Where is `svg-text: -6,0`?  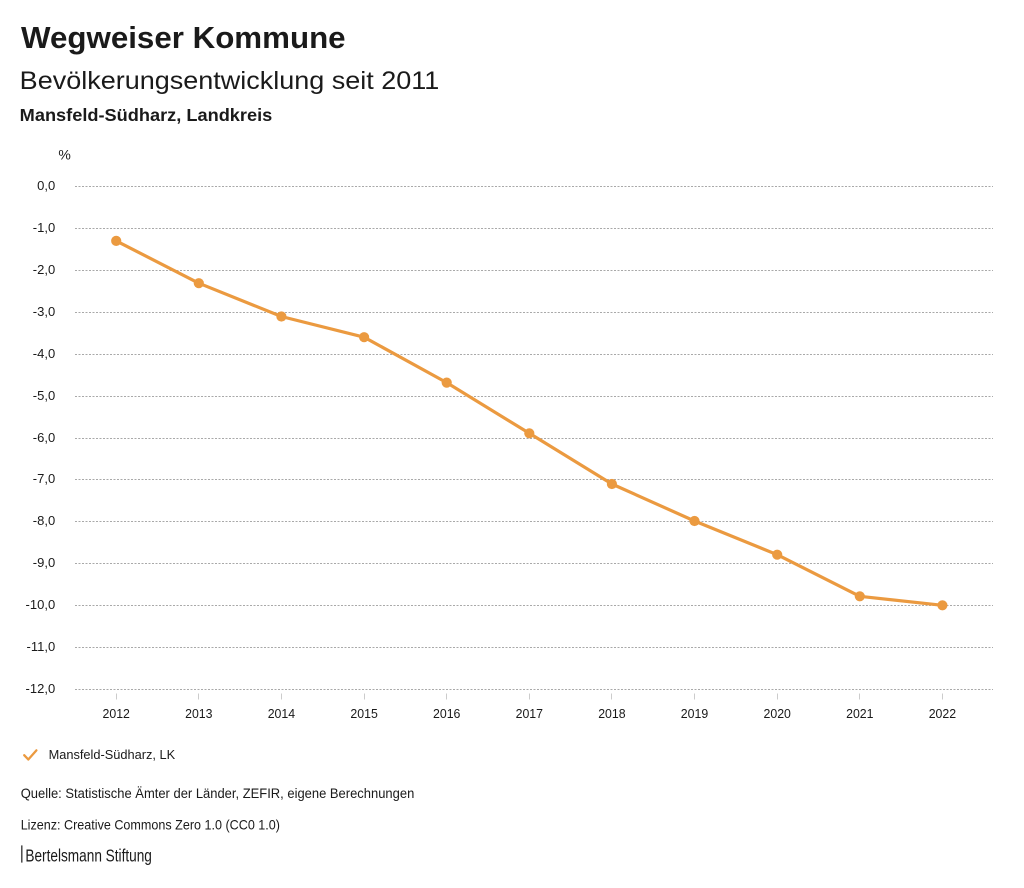
svg-text: -6,0 is located at coordinates (44, 437).